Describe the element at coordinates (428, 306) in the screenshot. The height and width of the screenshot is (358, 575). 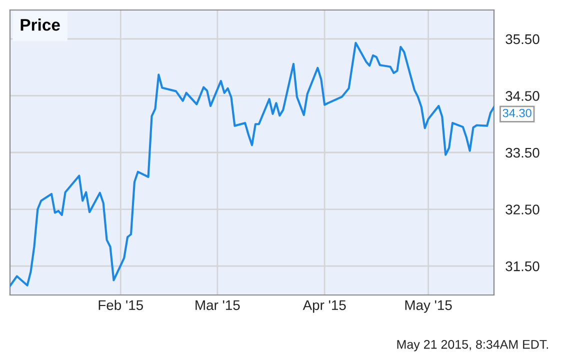
I see `x-tick-label: May '15` at that location.